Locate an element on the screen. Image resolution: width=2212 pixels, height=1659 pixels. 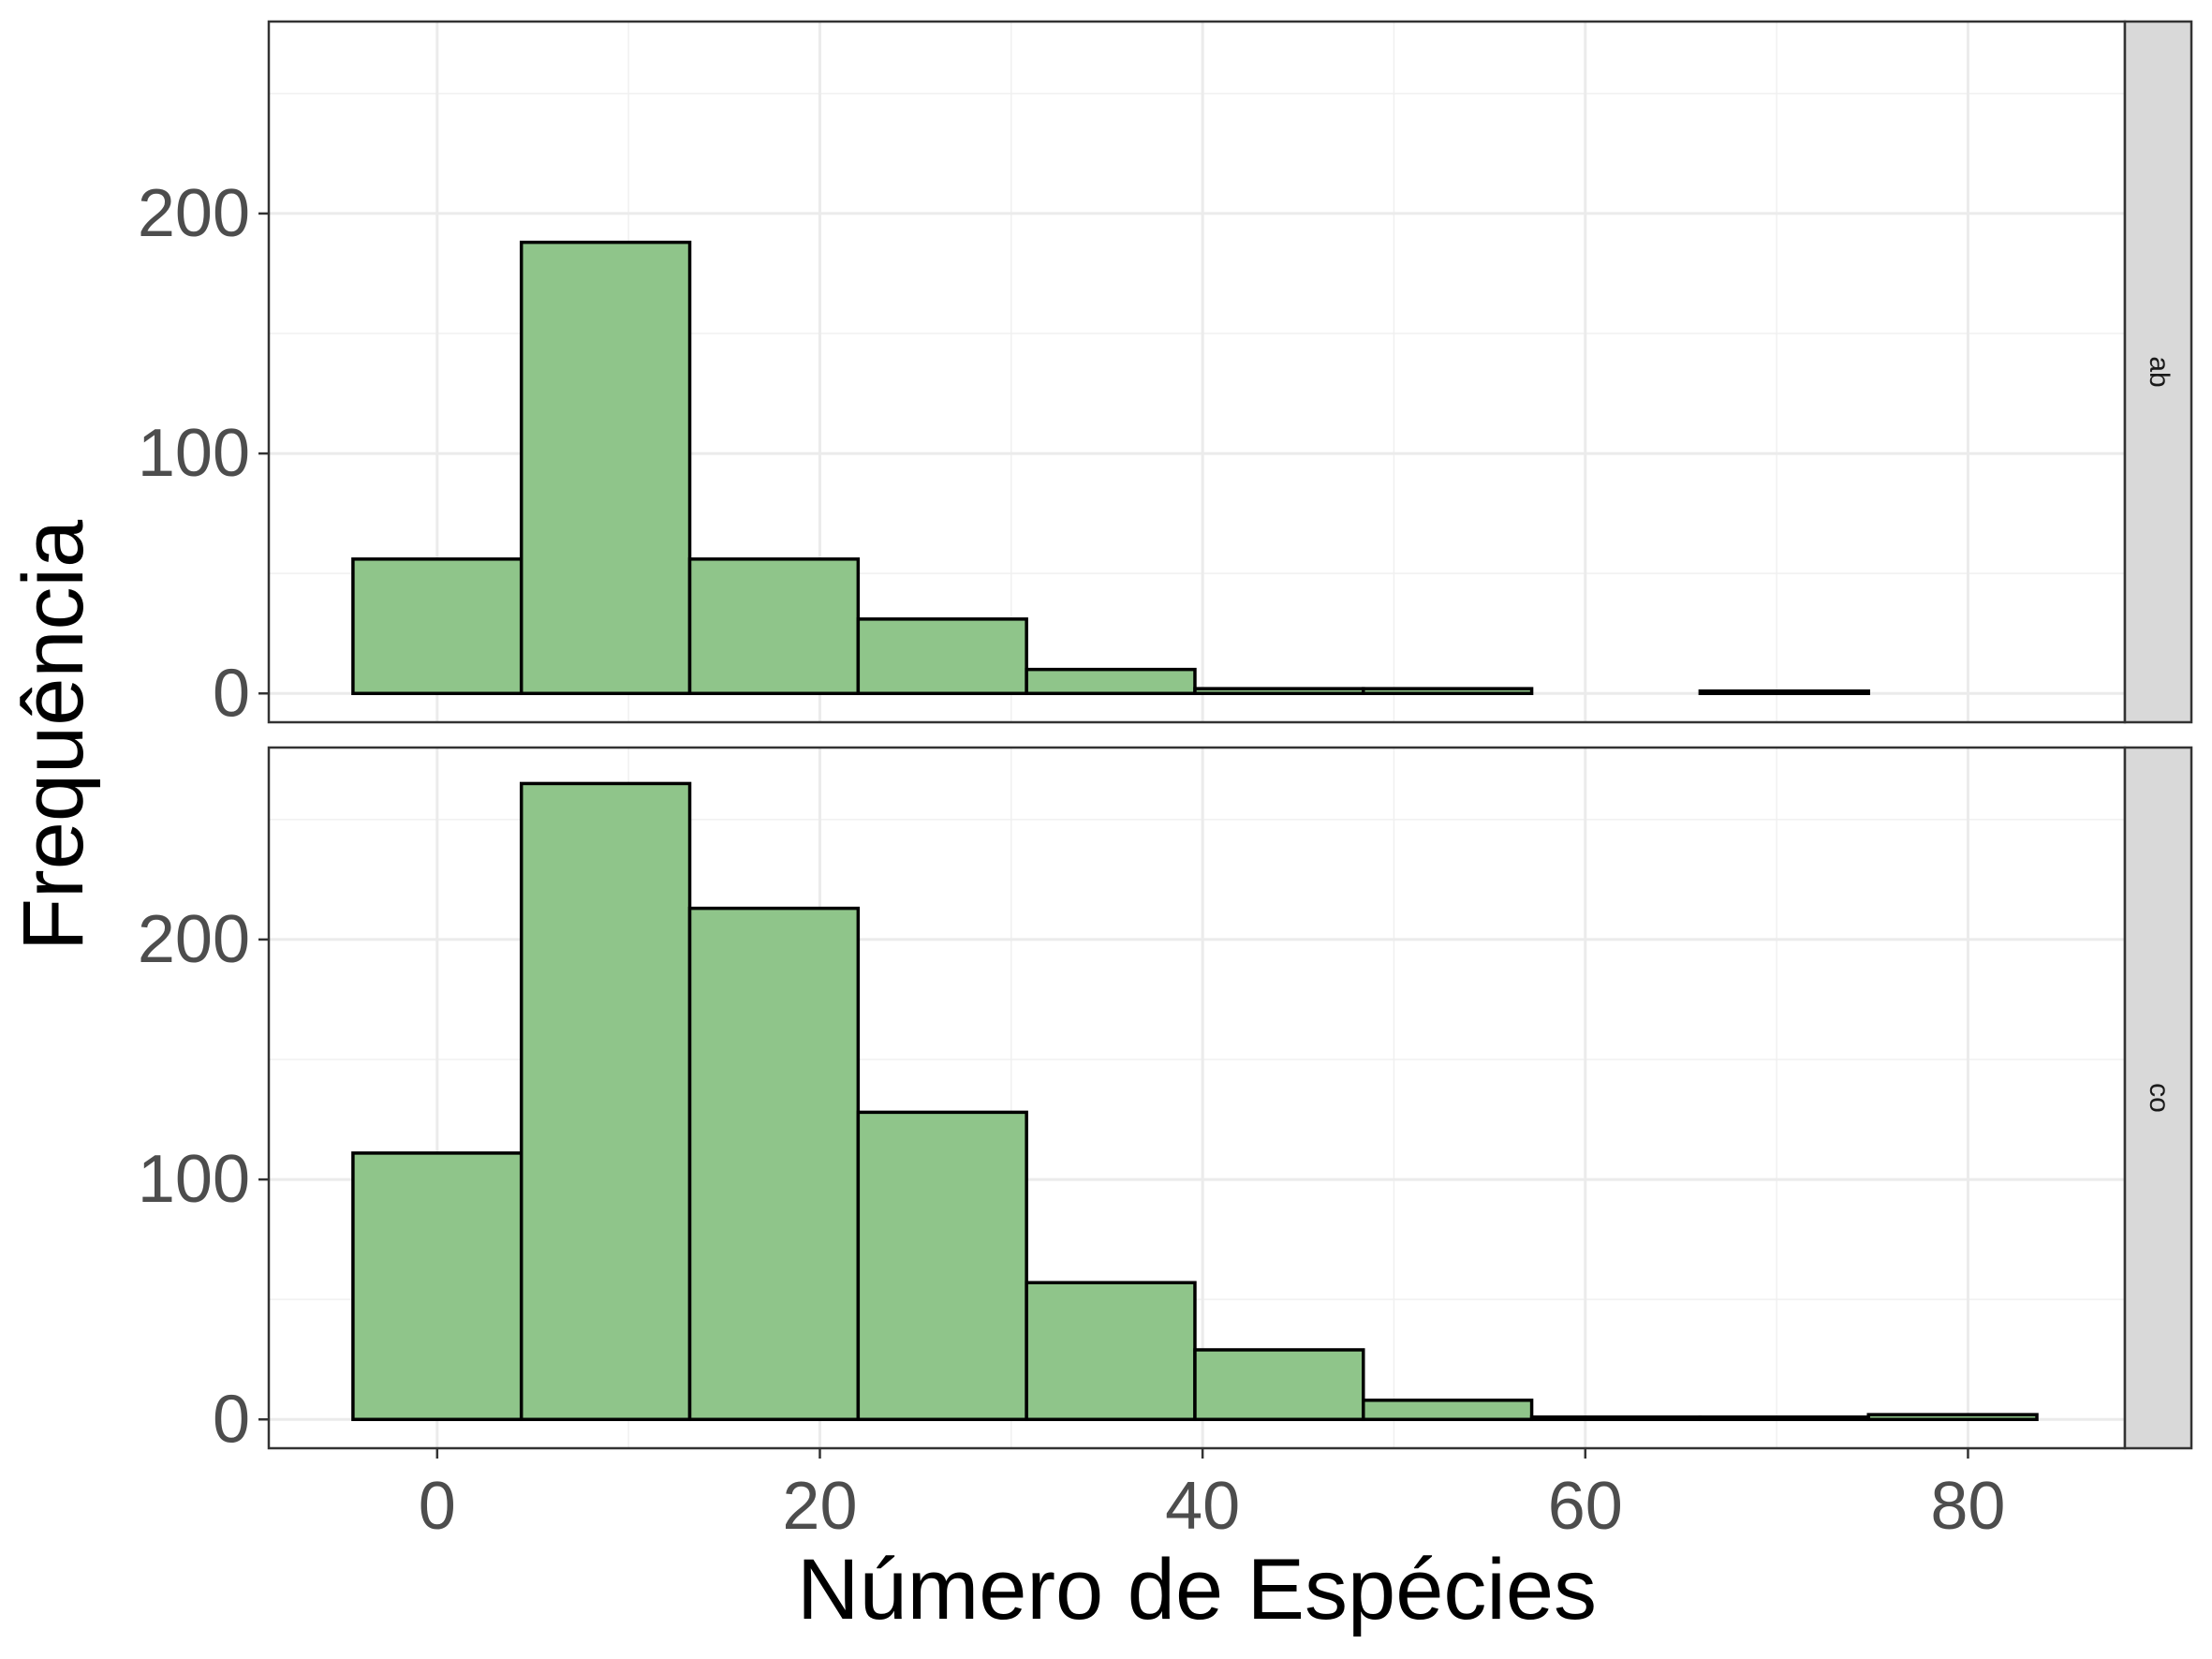
panel-co-y-axis: 0 100 200 is located at coordinates (203, 1180).